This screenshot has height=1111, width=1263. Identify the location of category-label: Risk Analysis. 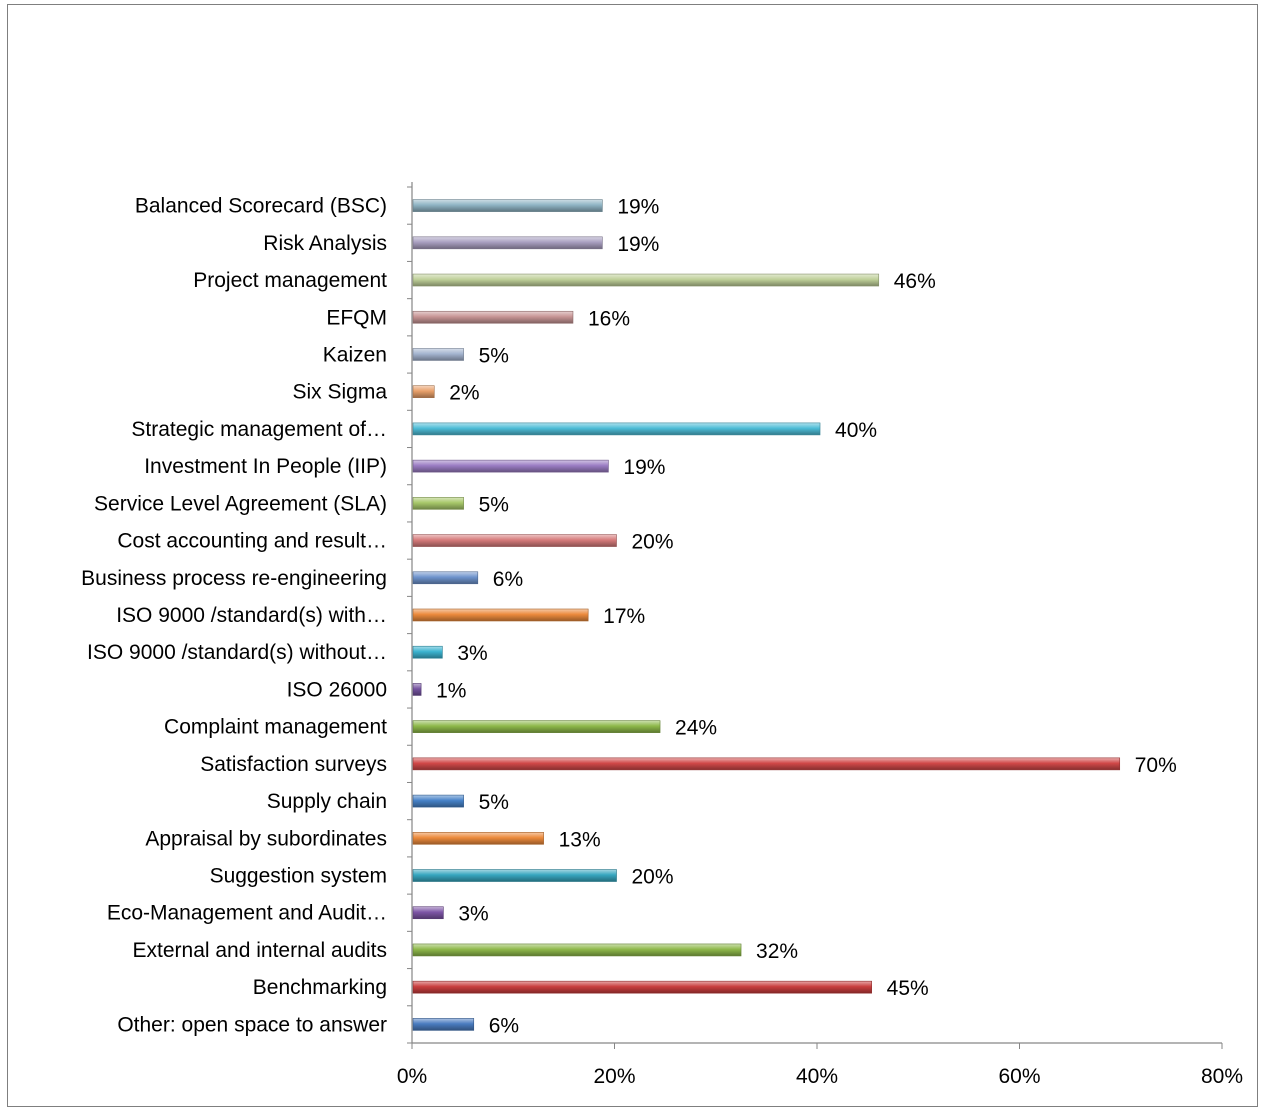
(325, 243).